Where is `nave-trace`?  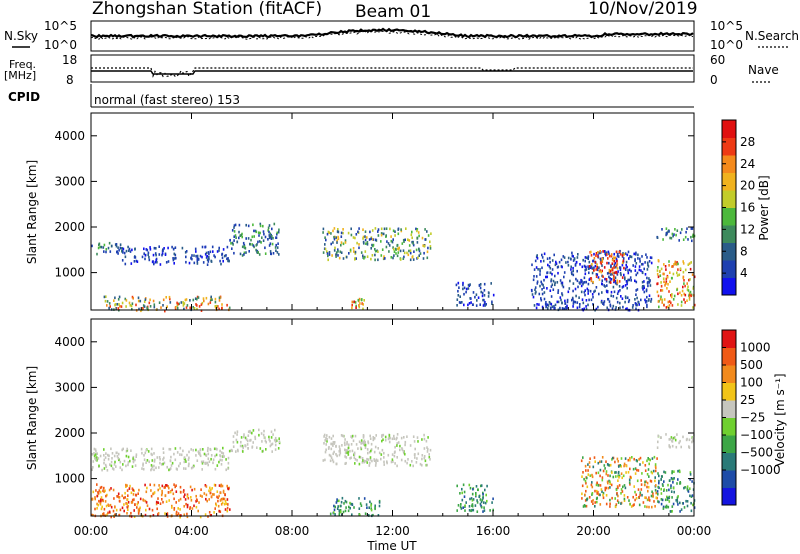 nave-trace is located at coordinates (392, 72).